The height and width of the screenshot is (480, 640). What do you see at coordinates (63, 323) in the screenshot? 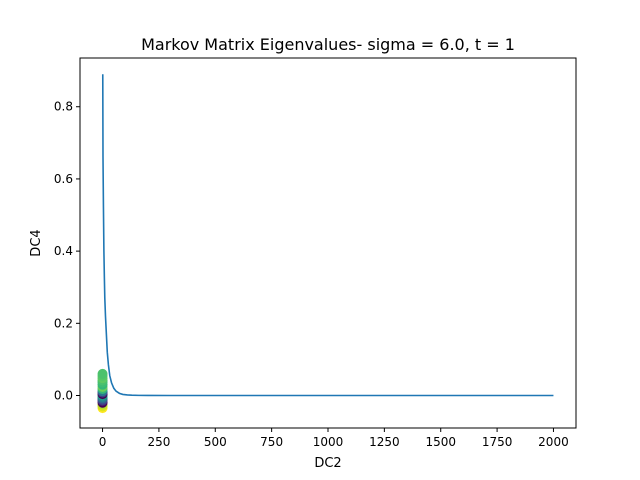
I see `y-tick-label: 0.2` at bounding box center [63, 323].